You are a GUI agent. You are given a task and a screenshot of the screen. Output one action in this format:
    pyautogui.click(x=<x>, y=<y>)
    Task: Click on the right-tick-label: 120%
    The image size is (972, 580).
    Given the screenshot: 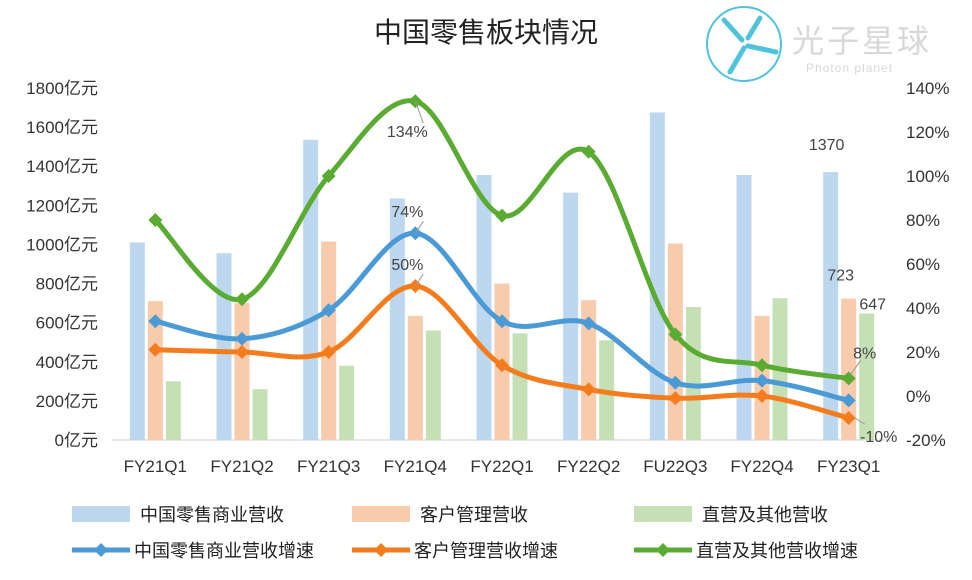 What is the action you would take?
    pyautogui.click(x=927, y=132)
    